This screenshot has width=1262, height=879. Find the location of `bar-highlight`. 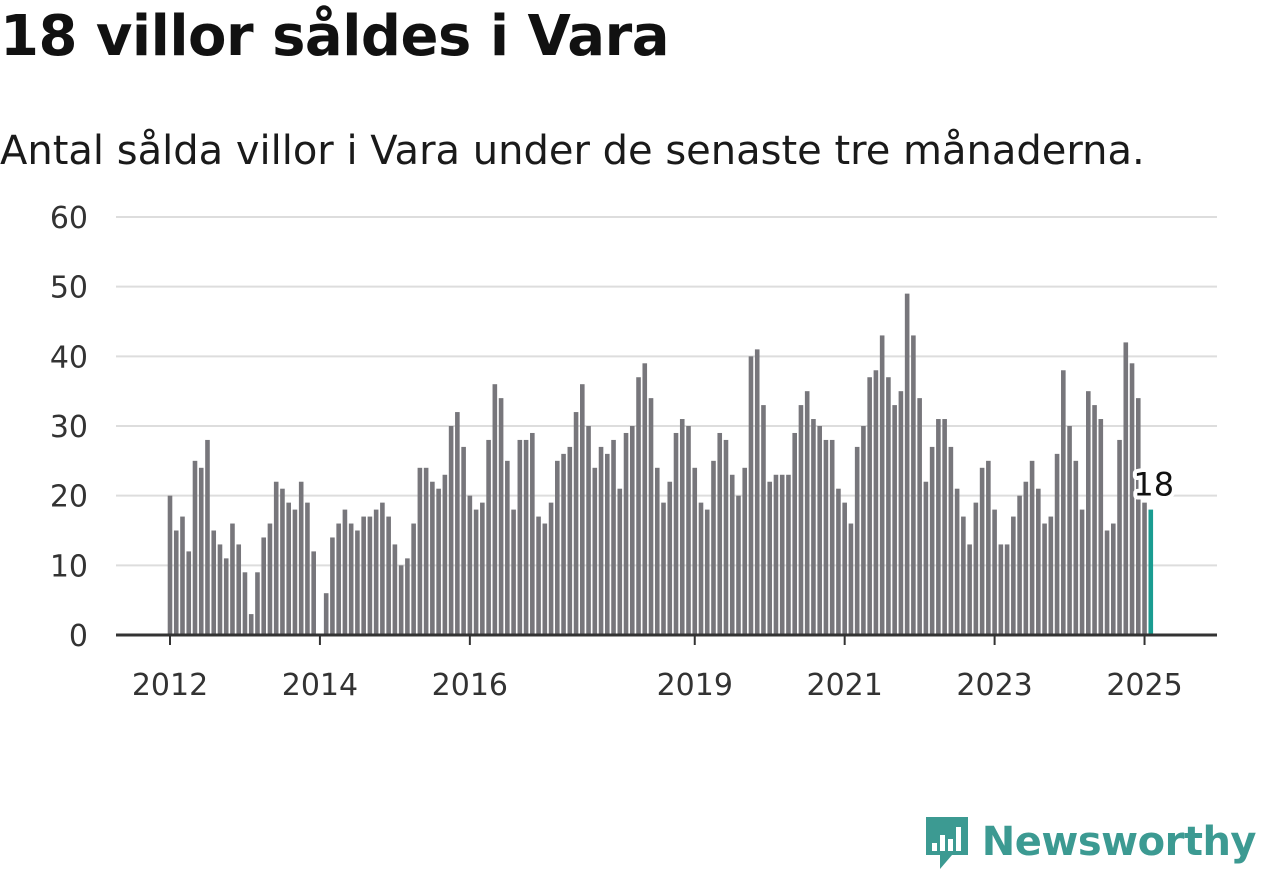

bar-highlight is located at coordinates (1151, 572).